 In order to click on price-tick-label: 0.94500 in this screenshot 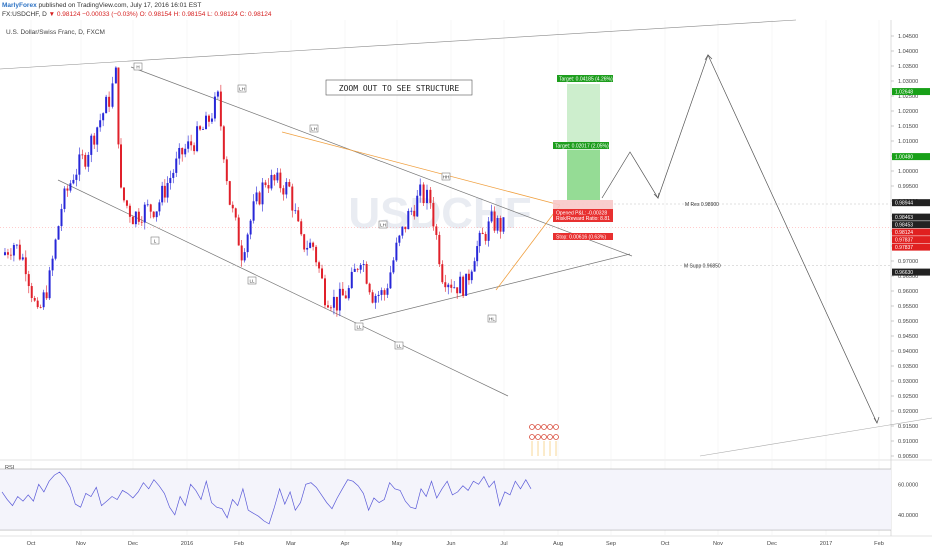, I will do `click(908, 337)`.